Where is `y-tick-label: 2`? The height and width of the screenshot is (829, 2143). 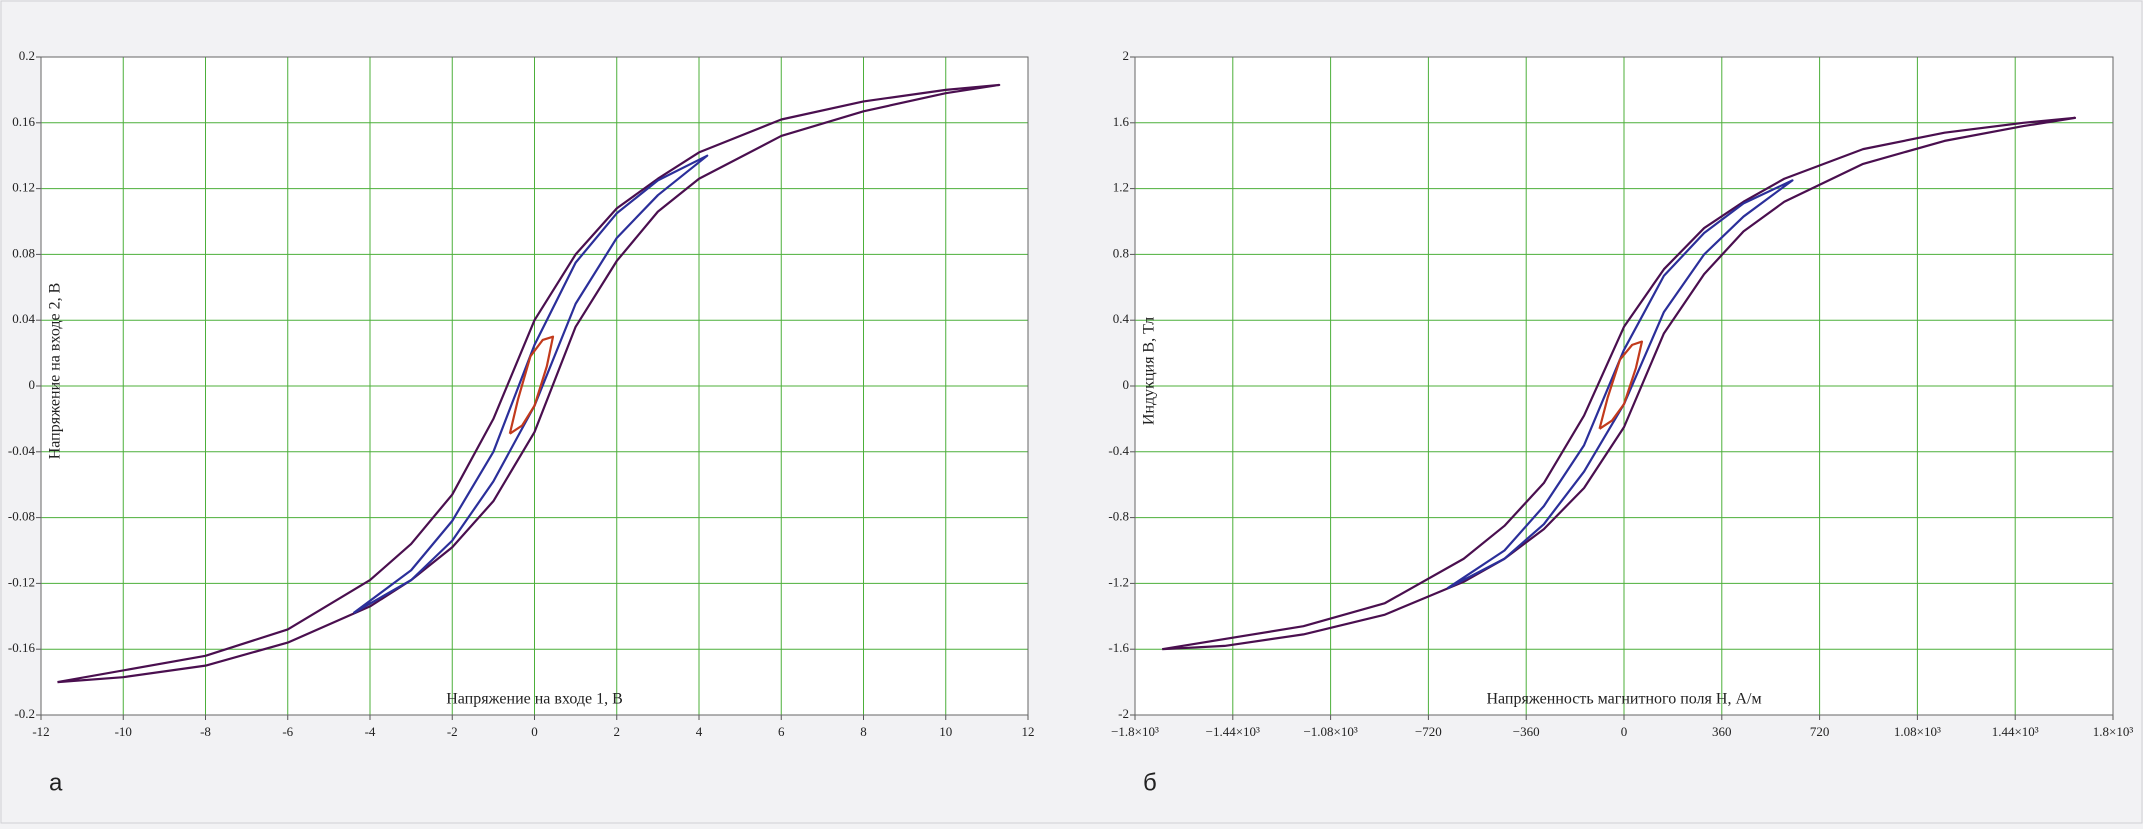 y-tick-label: 2 is located at coordinates (1126, 55).